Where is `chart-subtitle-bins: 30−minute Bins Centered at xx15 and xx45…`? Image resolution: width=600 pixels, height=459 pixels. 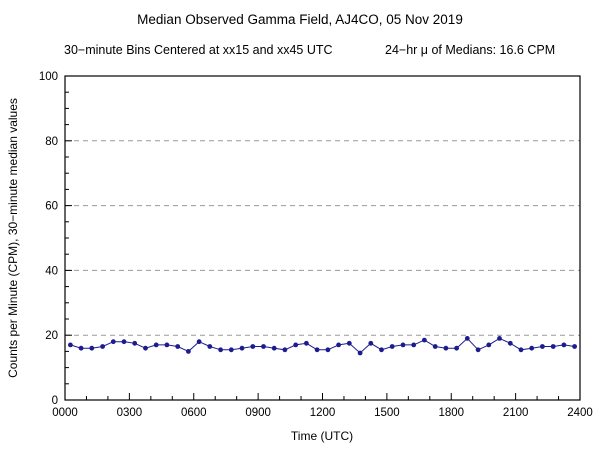 chart-subtitle-bins: 30−minute Bins Centered at xx15 and xx45… is located at coordinates (198, 50).